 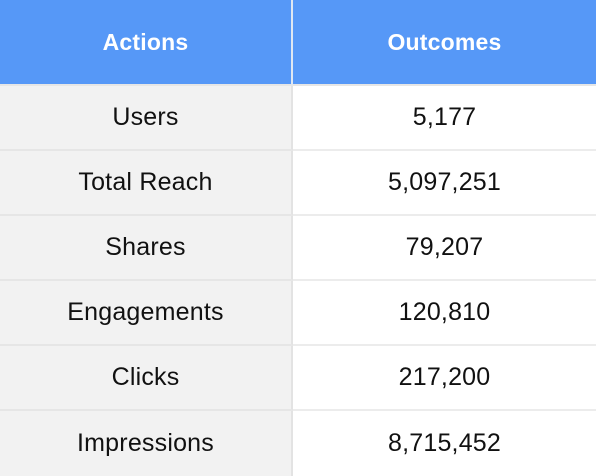 What do you see at coordinates (444, 118) in the screenshot?
I see `row-users-outcome: 5,177` at bounding box center [444, 118].